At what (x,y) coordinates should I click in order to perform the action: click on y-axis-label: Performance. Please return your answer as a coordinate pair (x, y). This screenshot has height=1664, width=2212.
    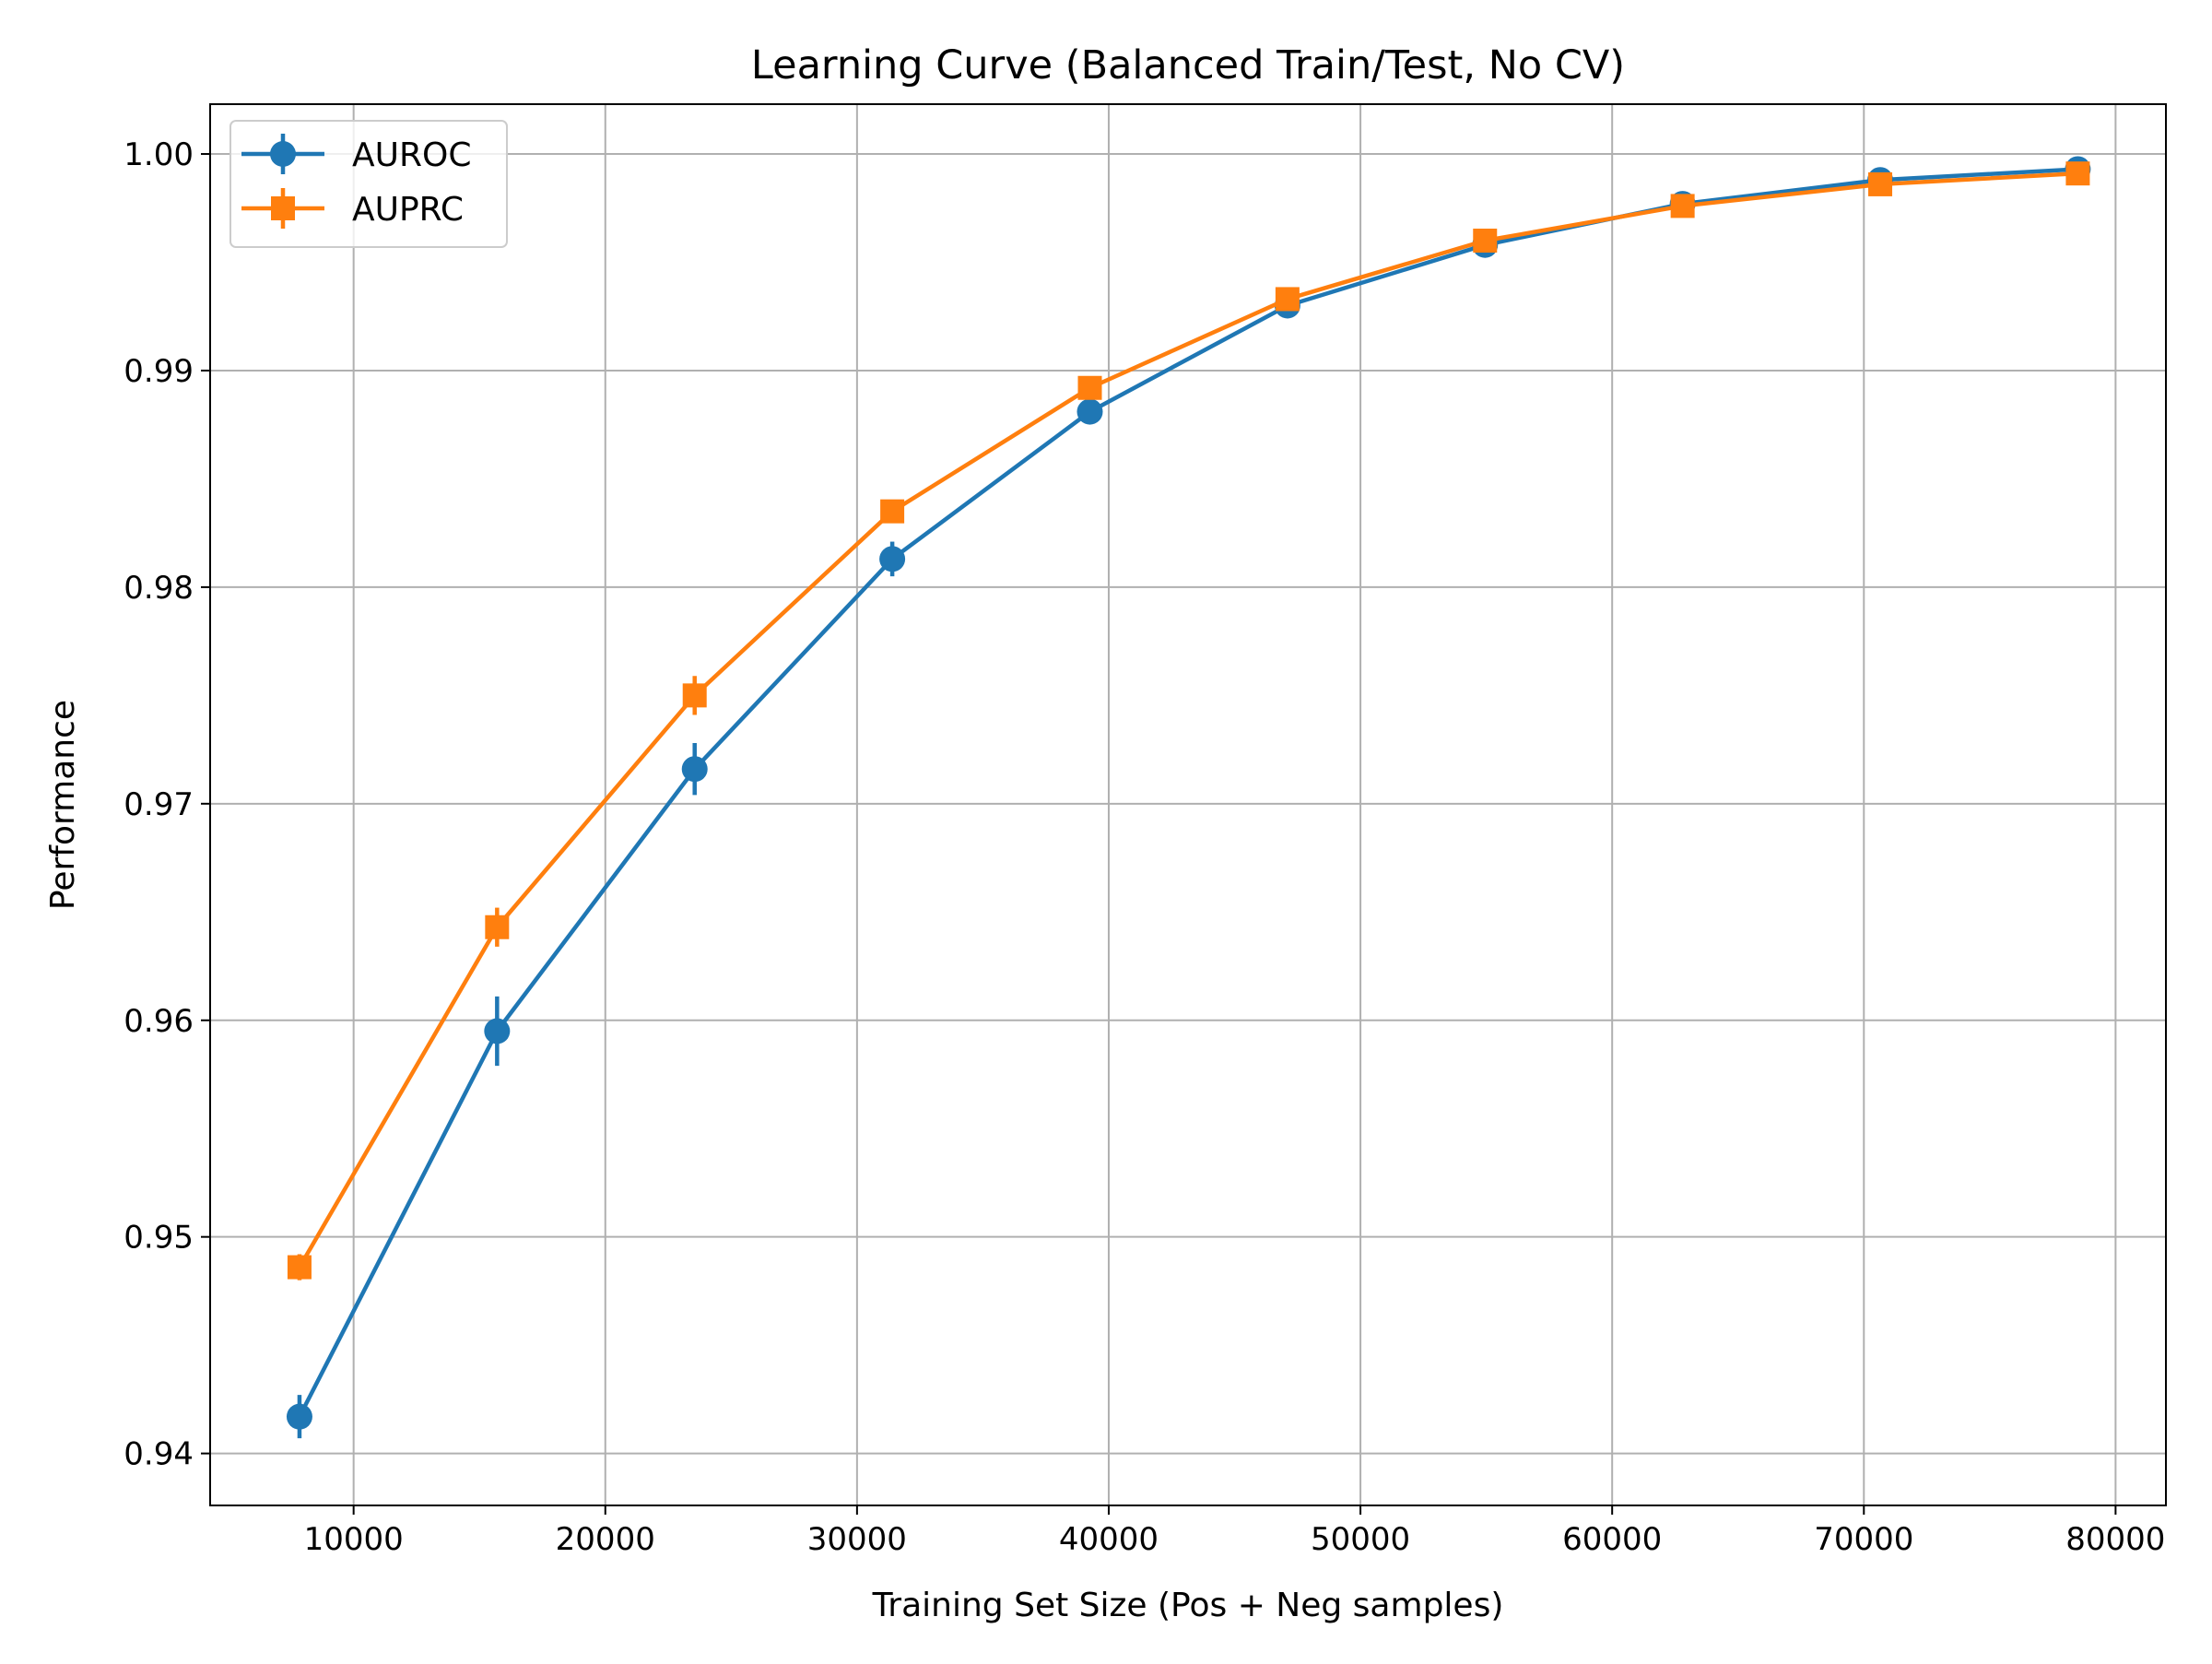
    Looking at the image, I should click on (63, 805).